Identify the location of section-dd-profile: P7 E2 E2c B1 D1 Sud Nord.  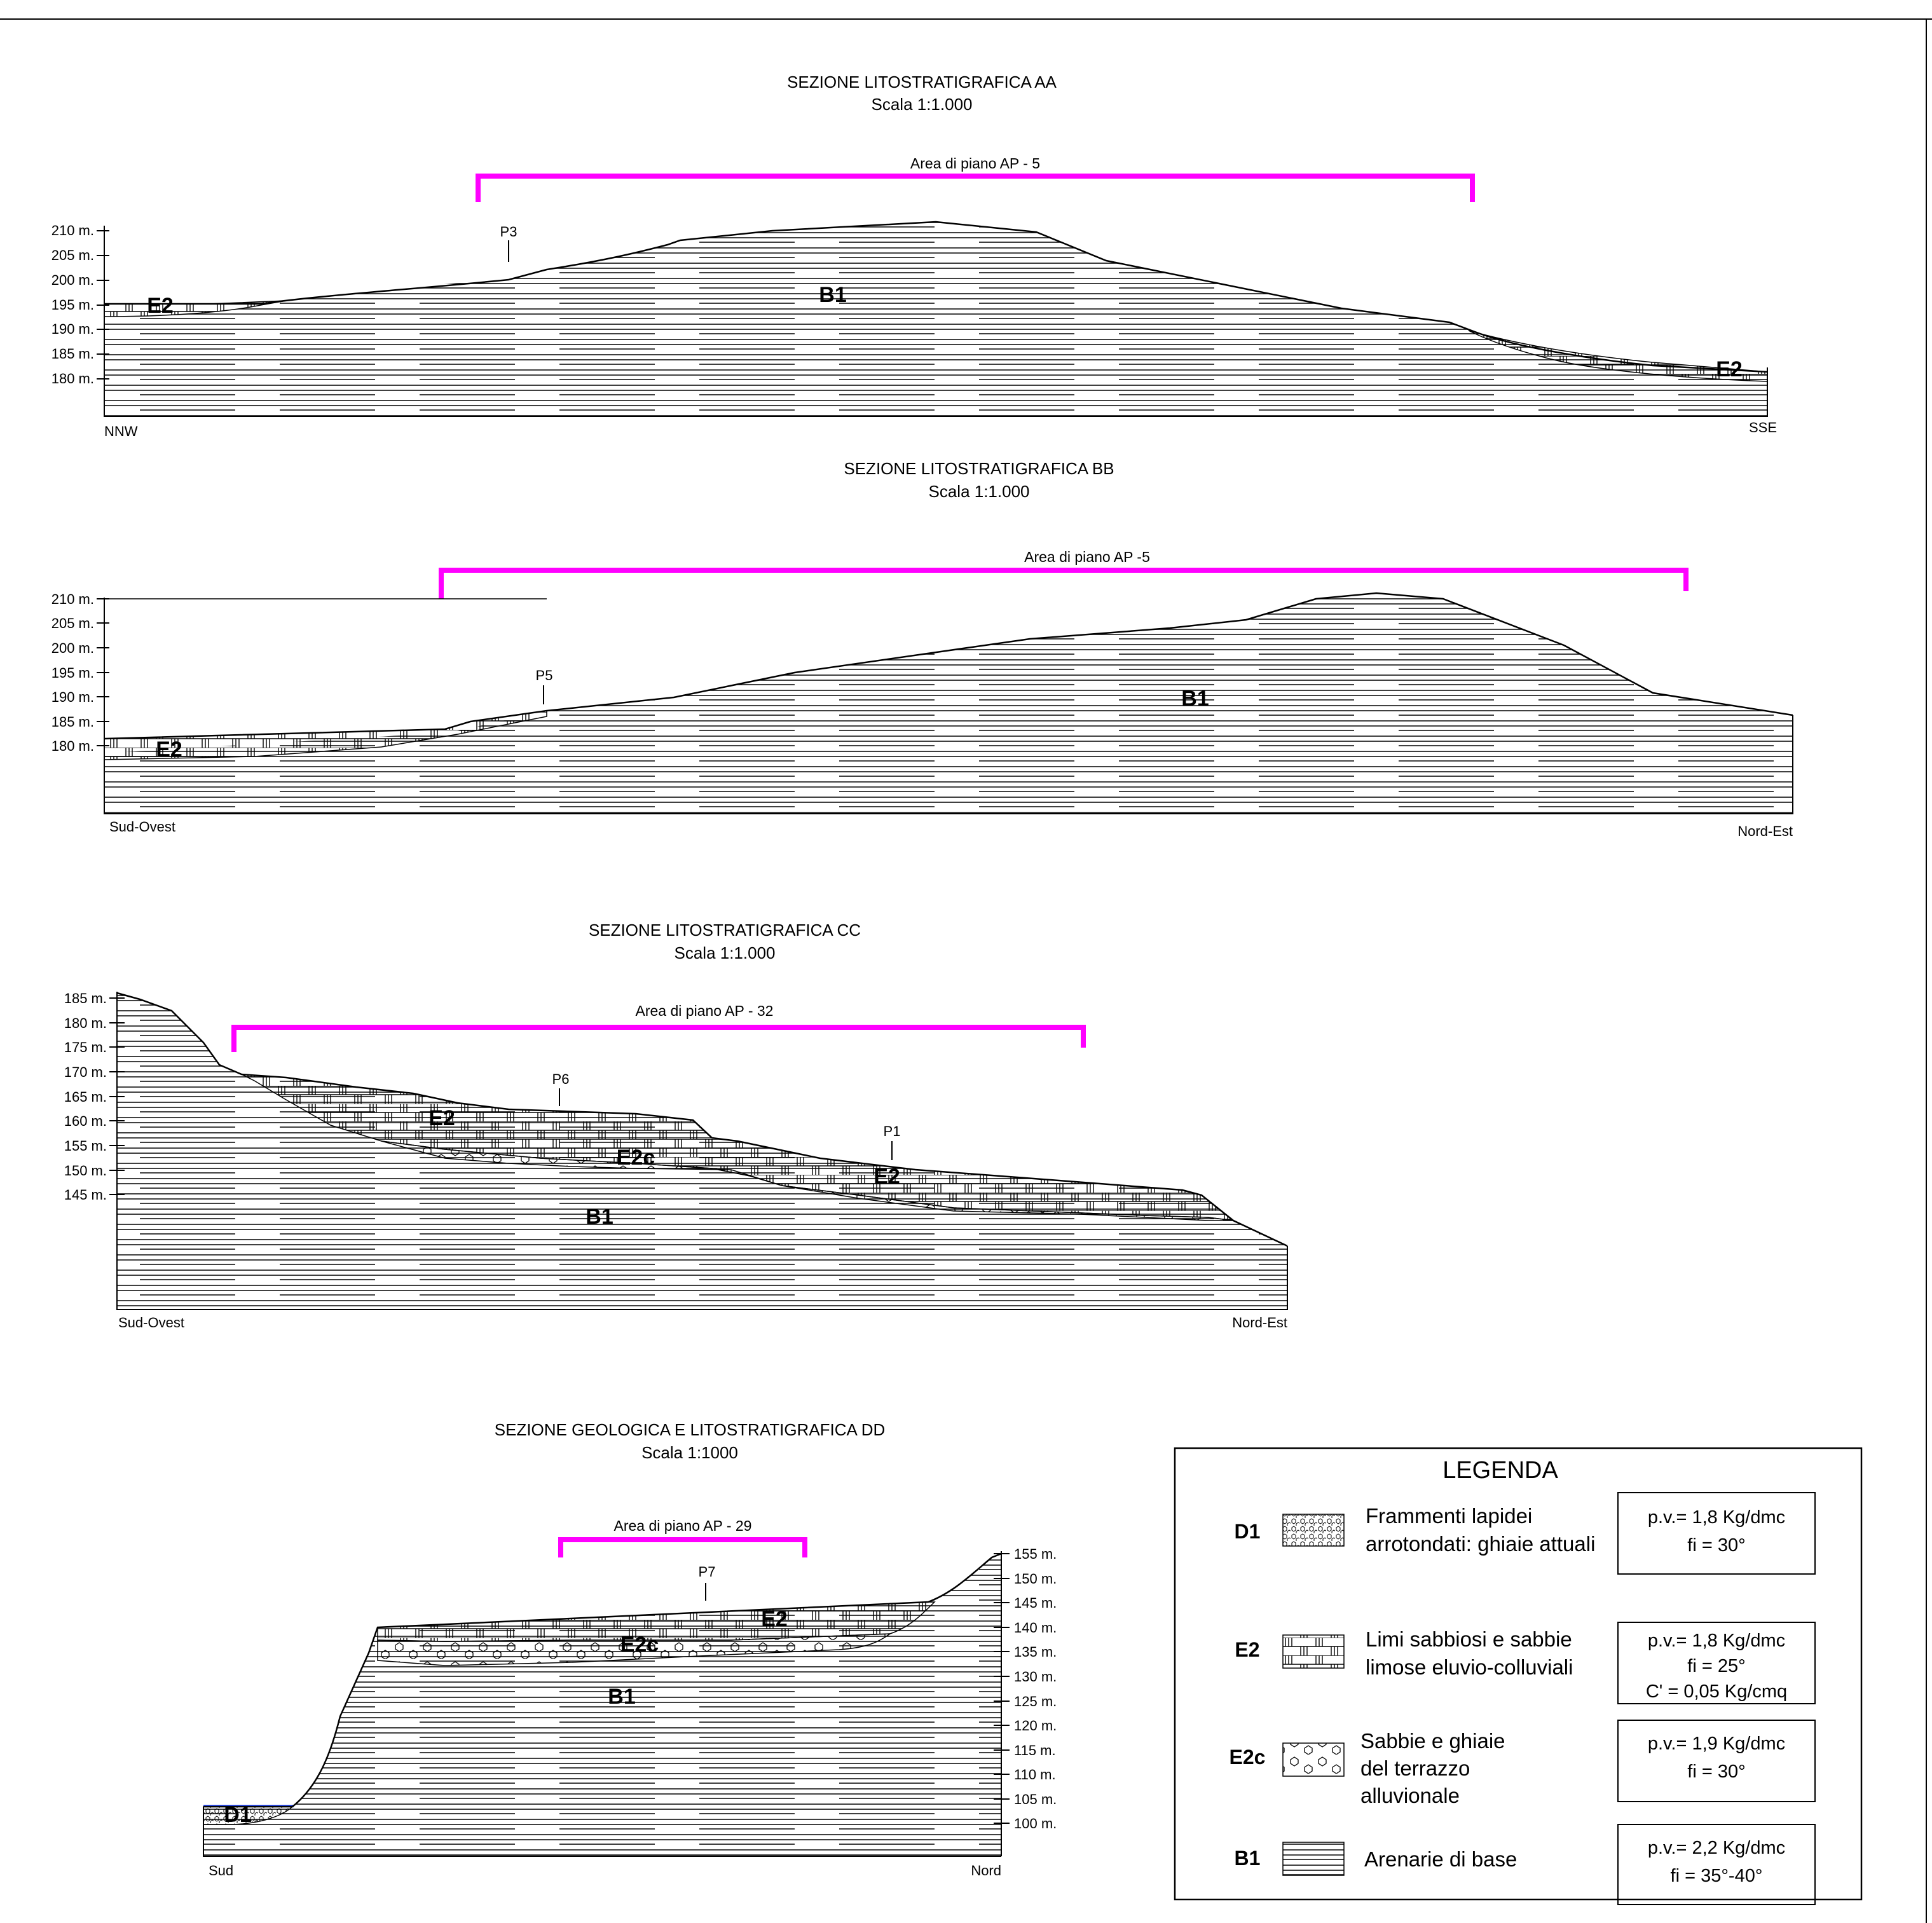
(602, 1715).